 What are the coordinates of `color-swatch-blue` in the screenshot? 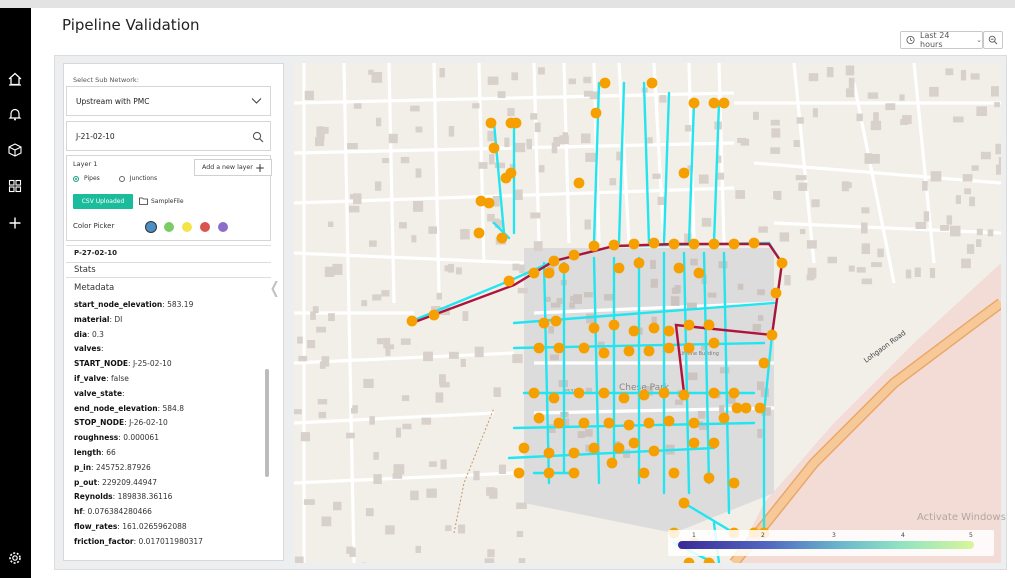 It's located at (151, 227).